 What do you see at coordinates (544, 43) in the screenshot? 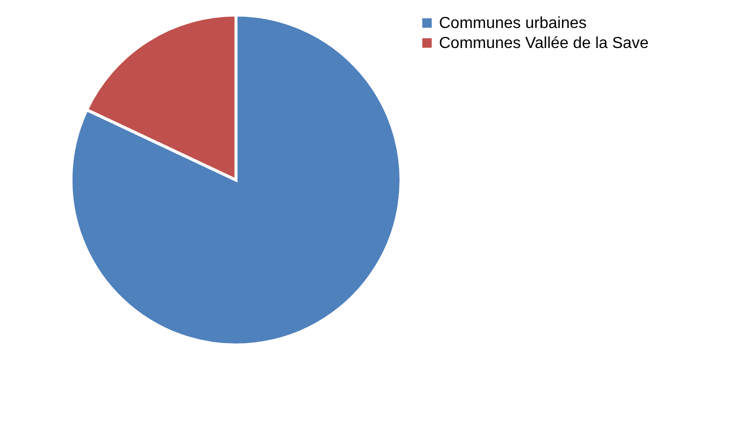
I see `legend-label: Communes Vallée de la Save` at bounding box center [544, 43].